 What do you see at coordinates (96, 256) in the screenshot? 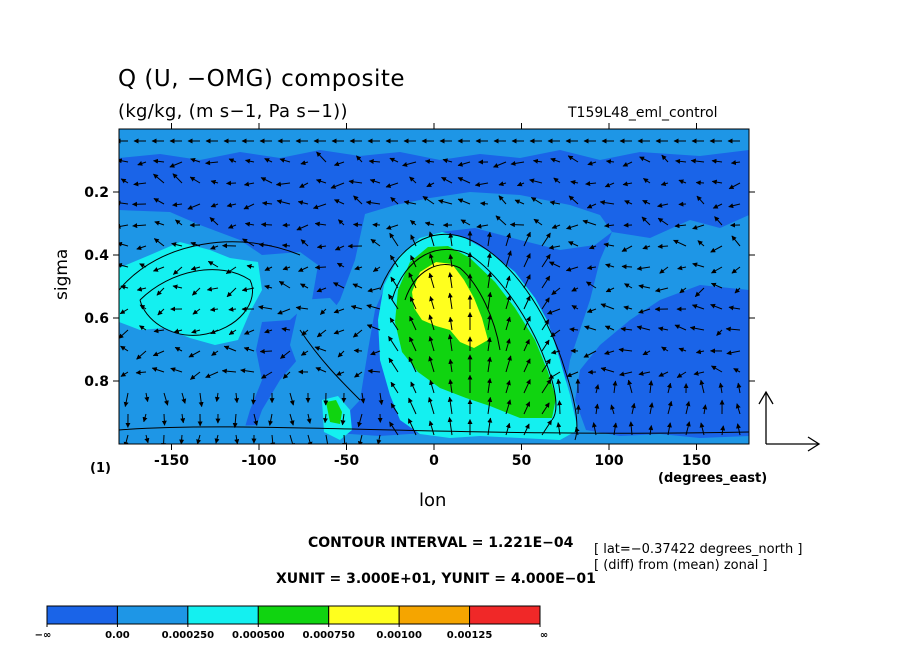
I see `y-tick-label: 0.4` at bounding box center [96, 256].